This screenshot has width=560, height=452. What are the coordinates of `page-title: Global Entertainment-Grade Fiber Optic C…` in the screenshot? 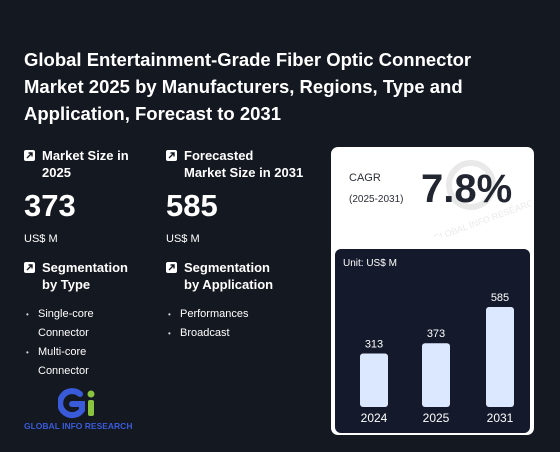 It's located at (248, 86).